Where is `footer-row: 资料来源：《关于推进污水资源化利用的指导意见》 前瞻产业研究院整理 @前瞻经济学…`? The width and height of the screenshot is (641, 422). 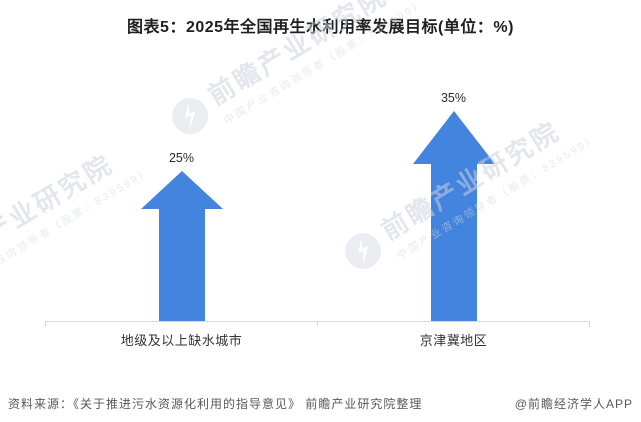
footer-row: 资料来源：《关于推进污水资源化利用的指导意见》 前瞻产业研究院整理 @前瞻经济学… is located at coordinates (320, 403).